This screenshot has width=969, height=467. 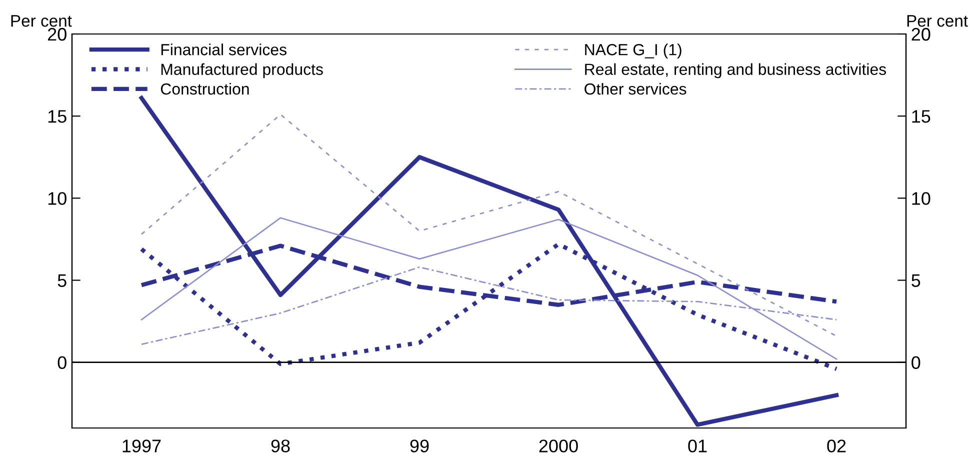 I want to click on y2-tick-label: 20, so click(x=921, y=34).